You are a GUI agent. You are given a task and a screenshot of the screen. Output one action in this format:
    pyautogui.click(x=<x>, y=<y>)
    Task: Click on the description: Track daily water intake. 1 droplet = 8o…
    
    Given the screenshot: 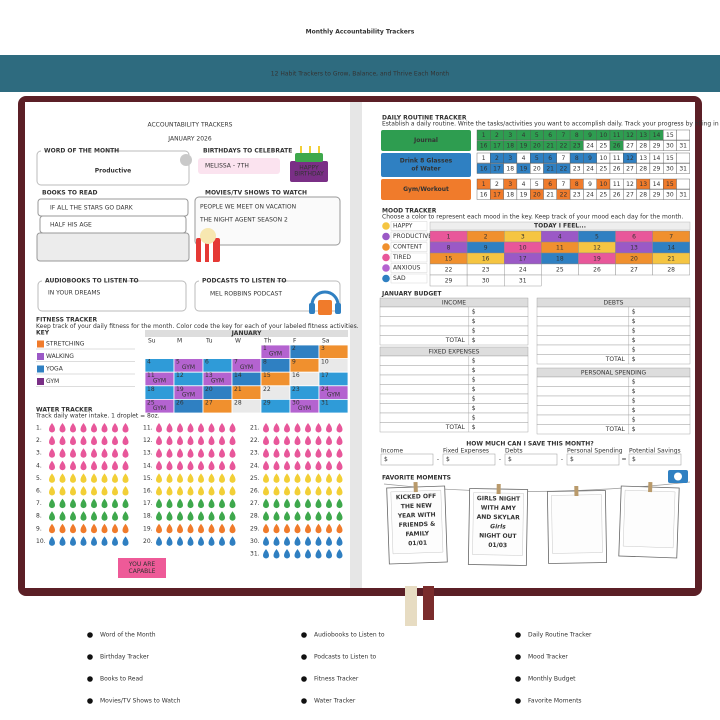 What is the action you would take?
    pyautogui.click(x=97, y=416)
    